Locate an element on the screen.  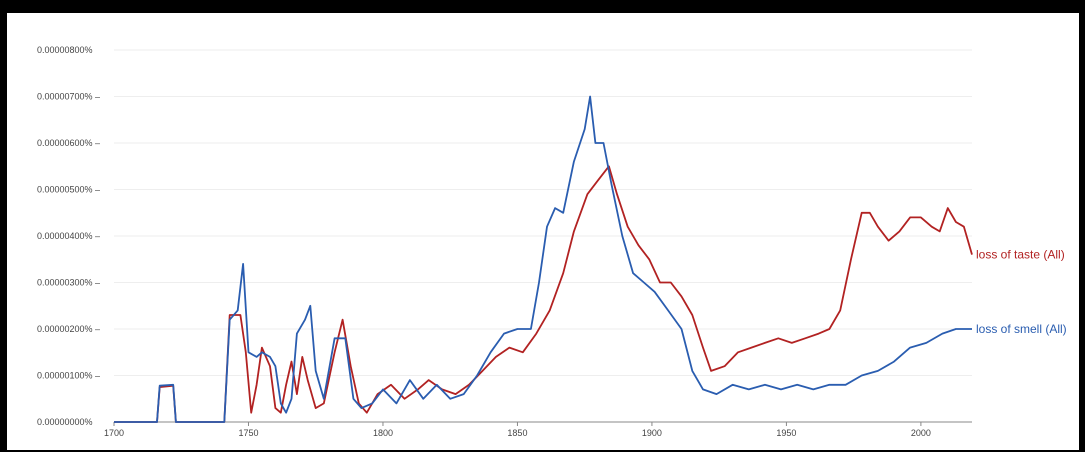
y-tick-label: 0.00000100% – is located at coordinates (68, 376).